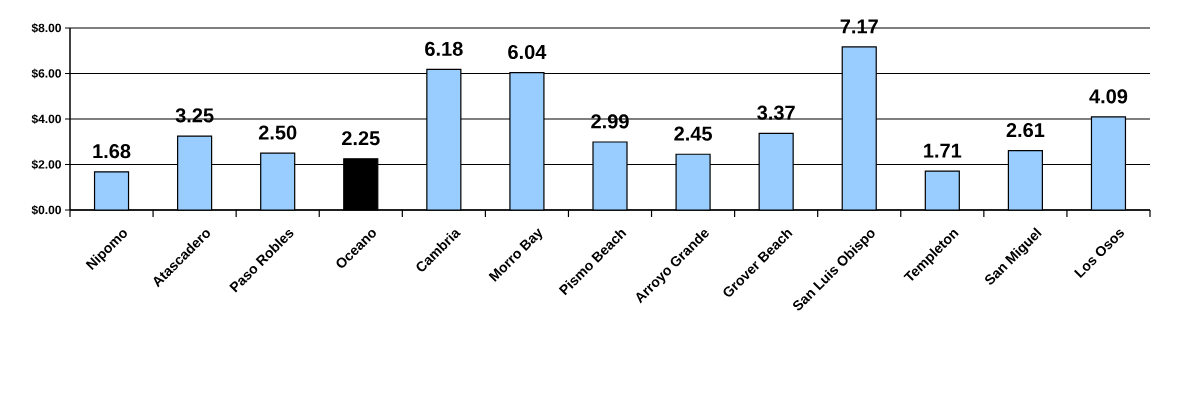  I want to click on data-label: 2.25, so click(361, 138).